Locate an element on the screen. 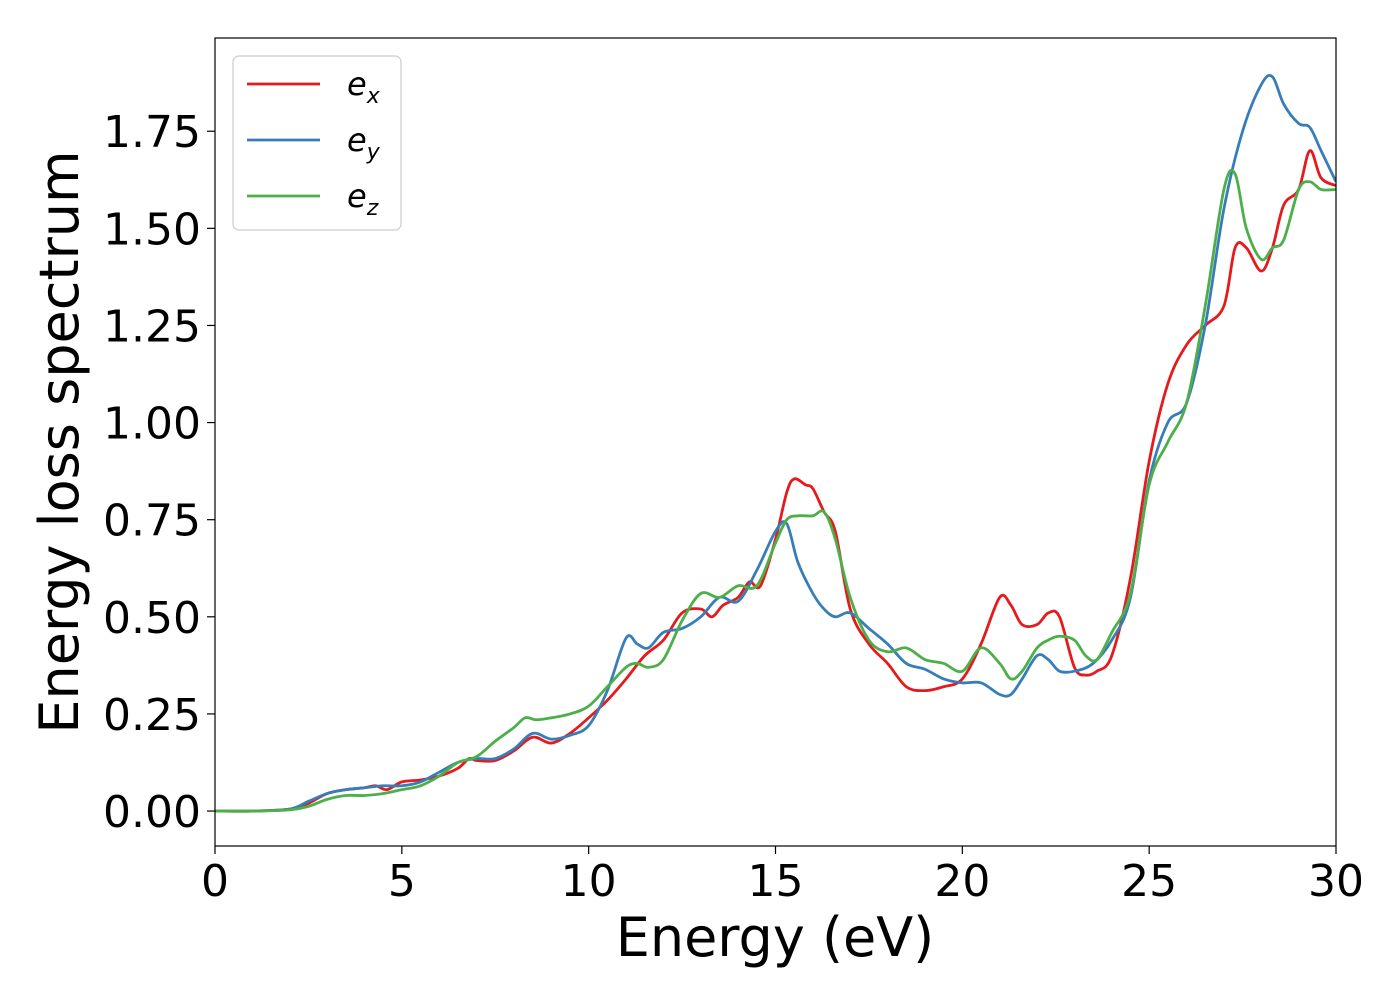  x-tick-label: 25 is located at coordinates (1149, 881).